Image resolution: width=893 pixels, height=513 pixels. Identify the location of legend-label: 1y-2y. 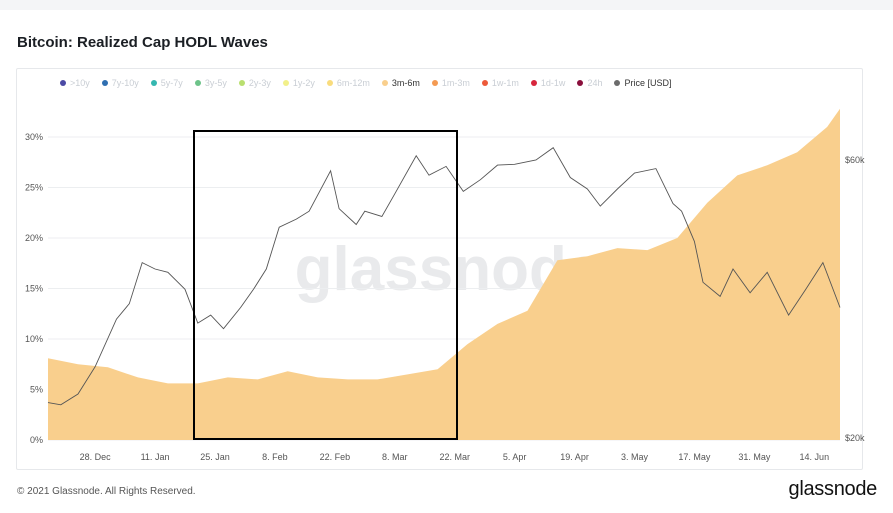
(303, 83).